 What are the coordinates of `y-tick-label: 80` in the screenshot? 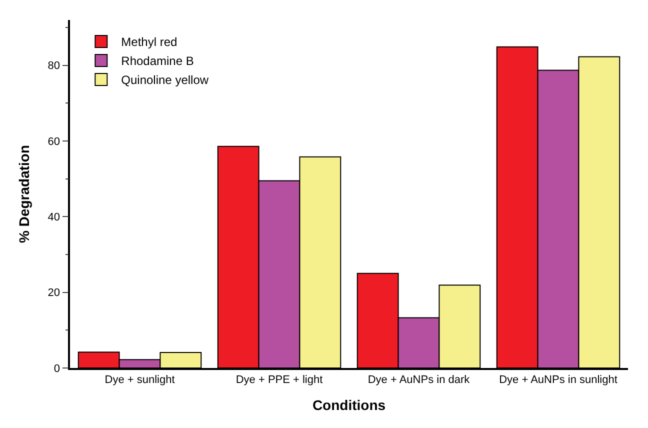 It's located at (54, 66).